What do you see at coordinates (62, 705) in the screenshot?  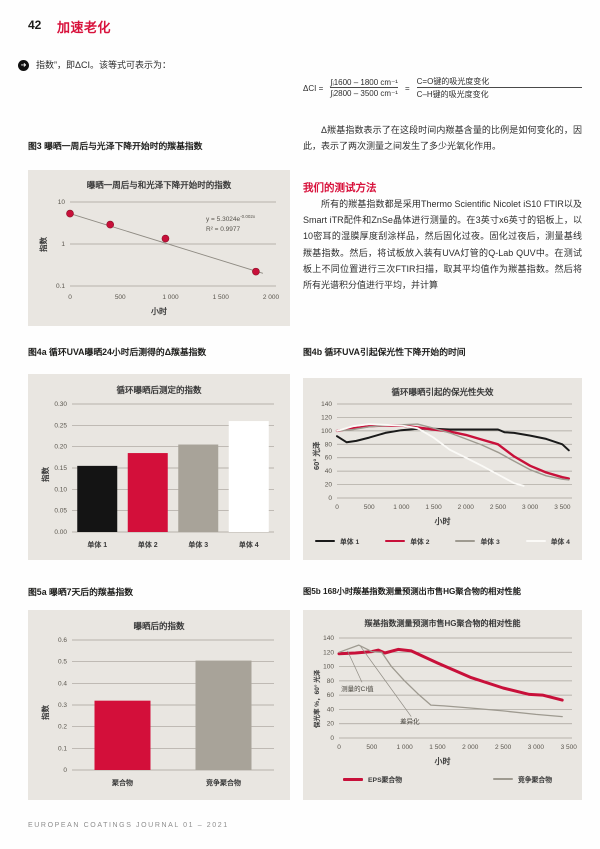 I see `y-tick-label: 0.3` at bounding box center [62, 705].